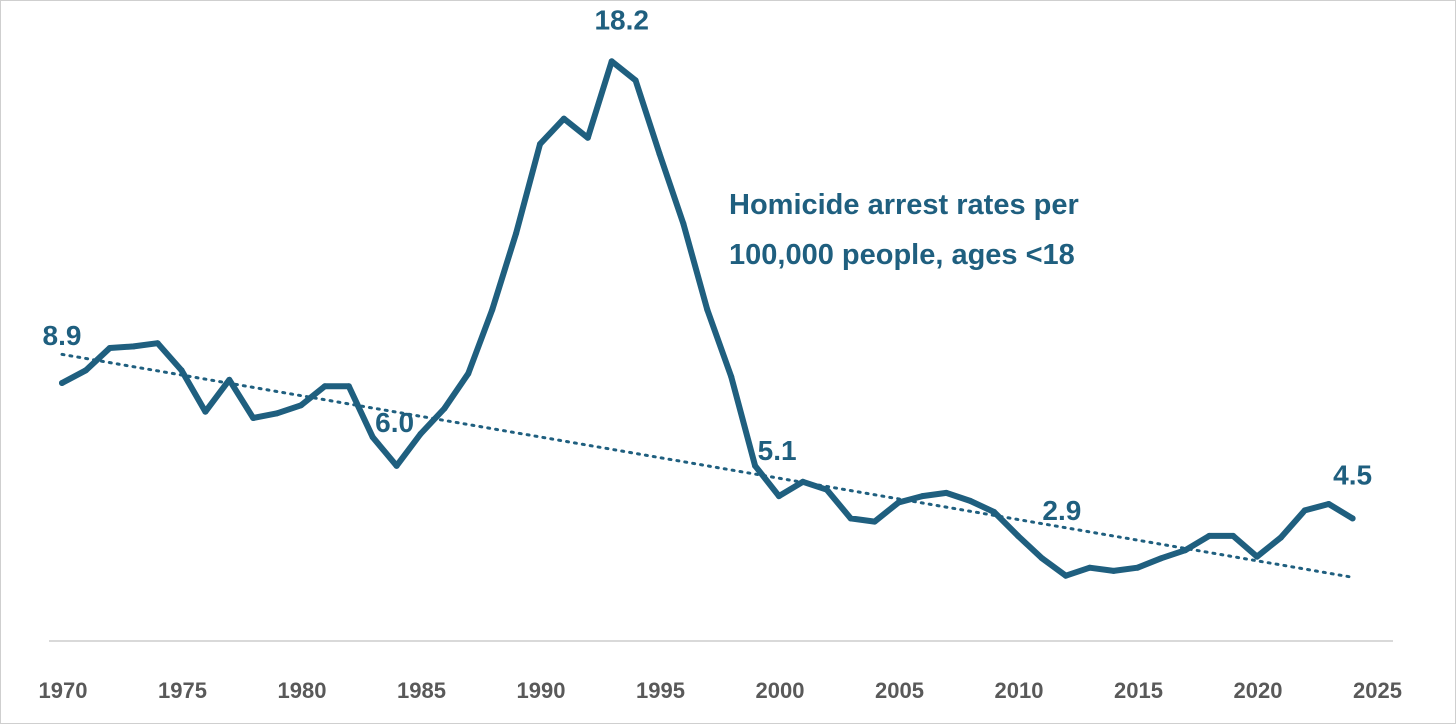  I want to click on x-tick-label: 2025, so click(1377, 690).